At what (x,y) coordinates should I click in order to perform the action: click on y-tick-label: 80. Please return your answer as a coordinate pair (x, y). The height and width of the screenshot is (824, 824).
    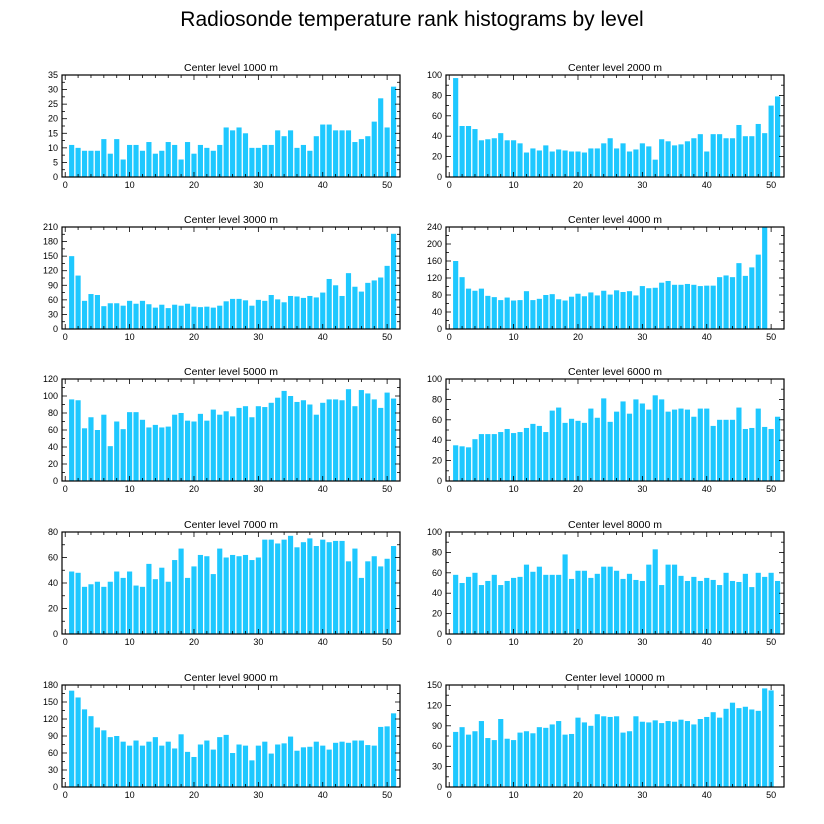
    Looking at the image, I should click on (437, 295).